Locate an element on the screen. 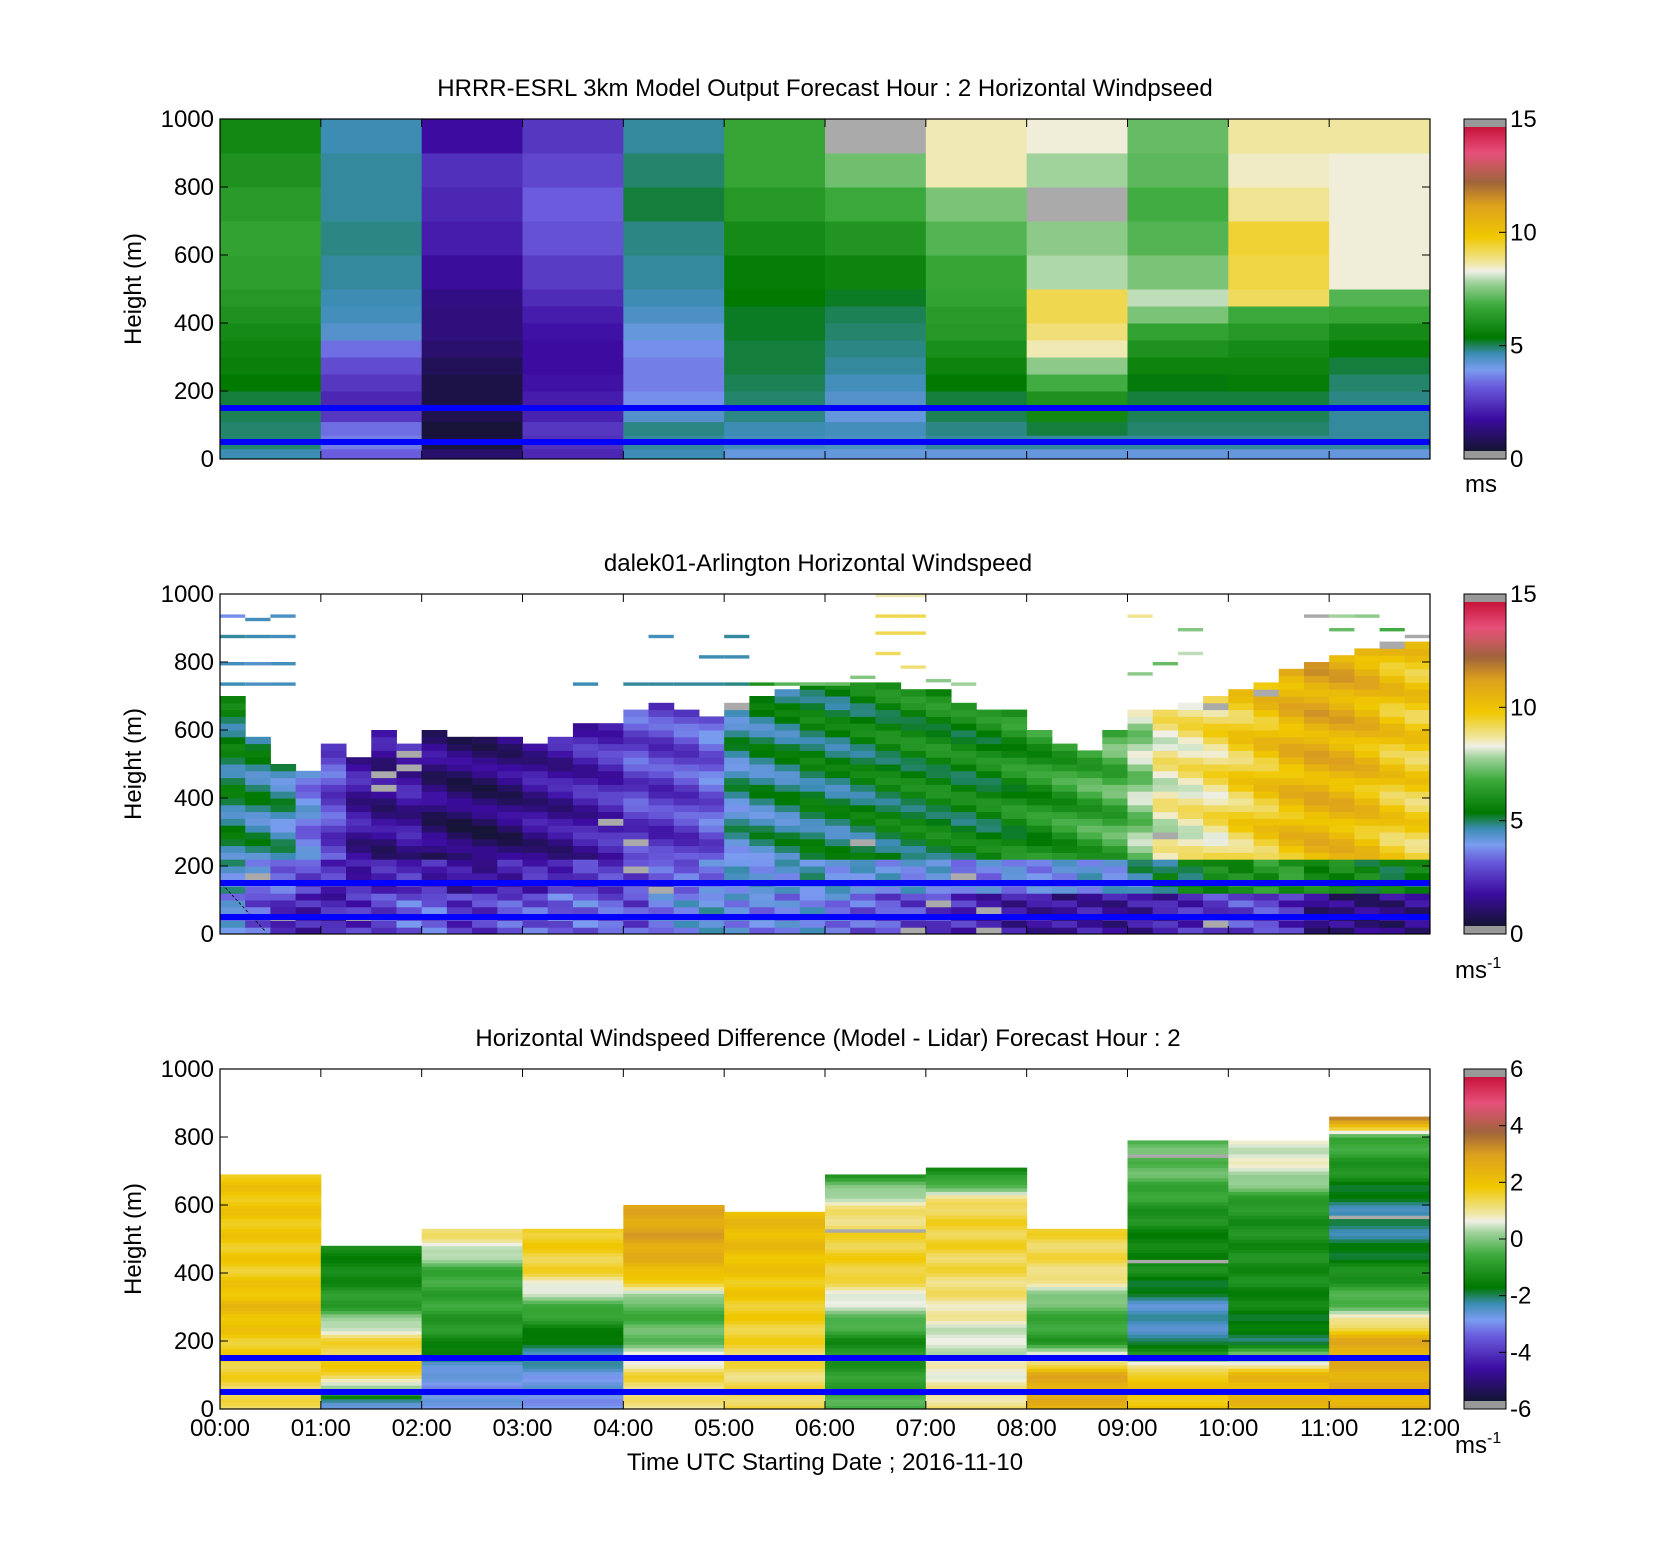 Image resolution: width=1680 pixels, height=1561 pixels. ytick-label: 0 is located at coordinates (207, 1409).